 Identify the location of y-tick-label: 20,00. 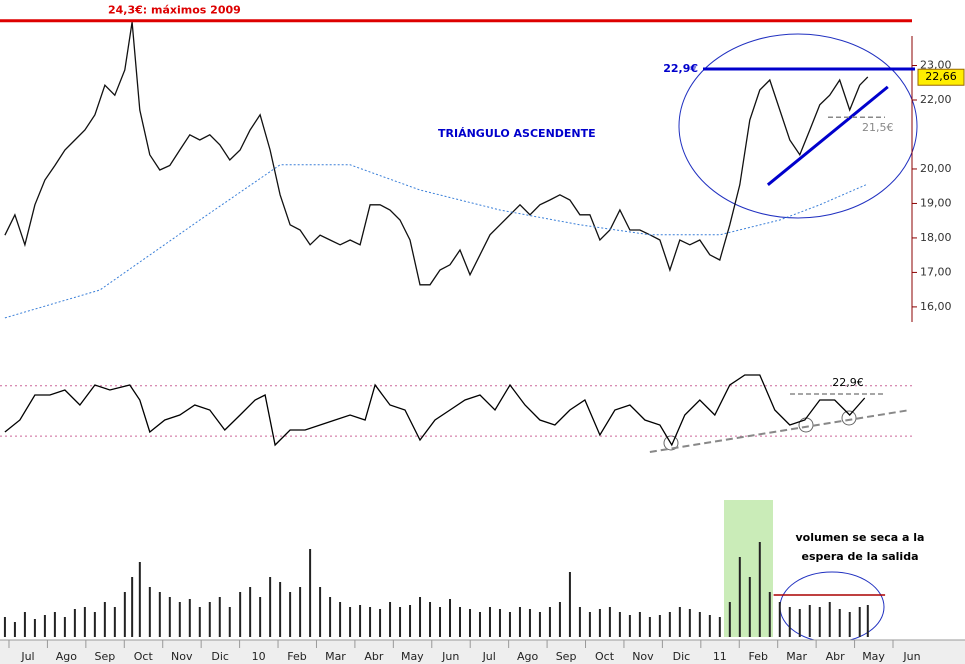
(936, 168).